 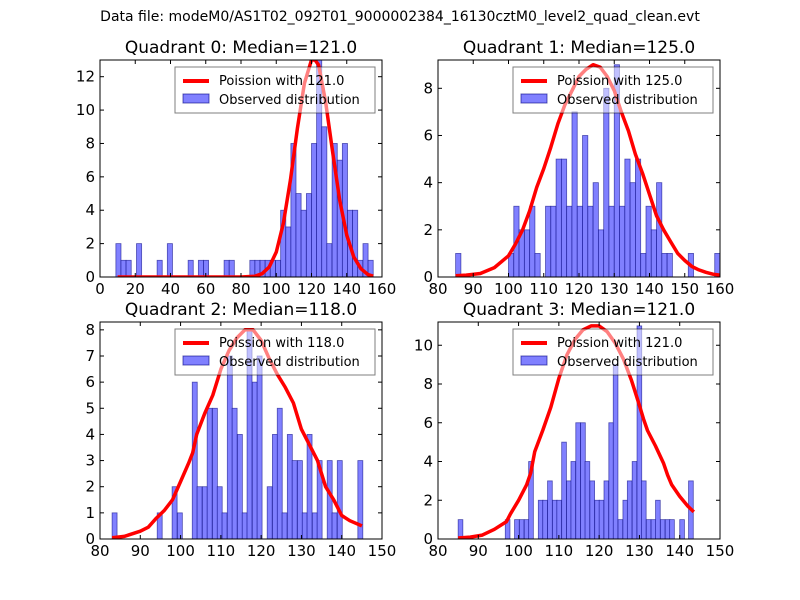 What do you see at coordinates (720, 289) in the screenshot?
I see `x-tick-label: 160` at bounding box center [720, 289].